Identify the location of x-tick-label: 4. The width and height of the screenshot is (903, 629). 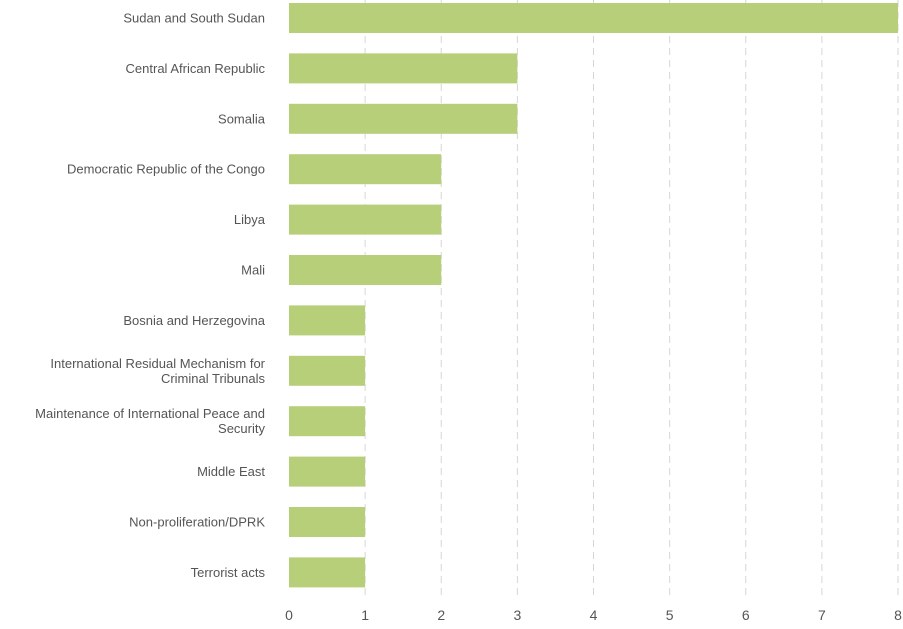
(594, 615).